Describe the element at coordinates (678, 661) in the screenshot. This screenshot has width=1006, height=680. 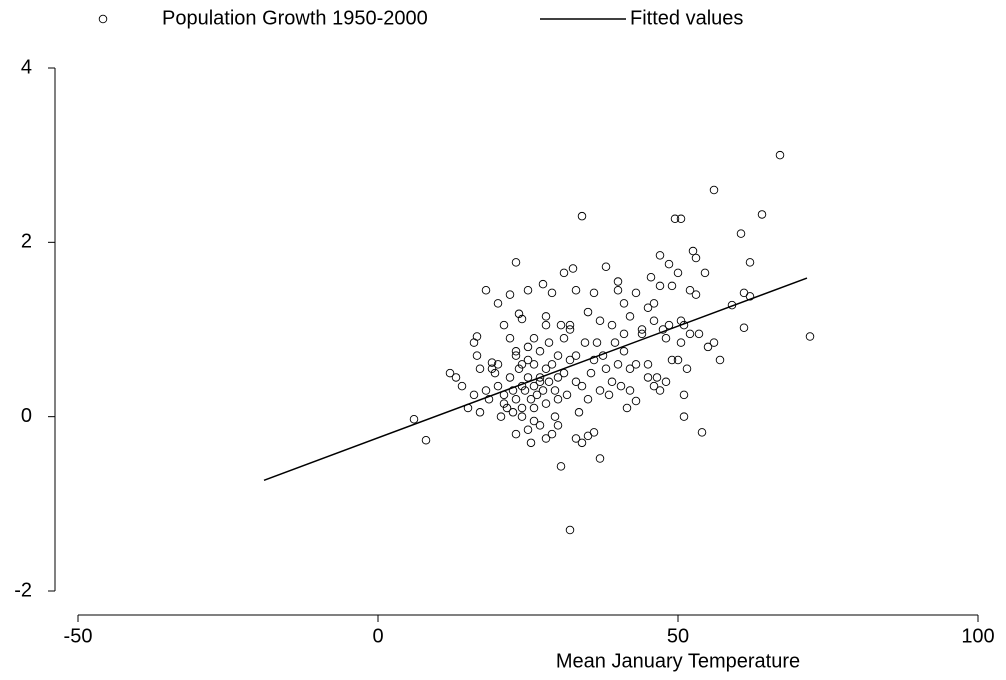
I see `x-axis-label: Mean January Temperature` at that location.